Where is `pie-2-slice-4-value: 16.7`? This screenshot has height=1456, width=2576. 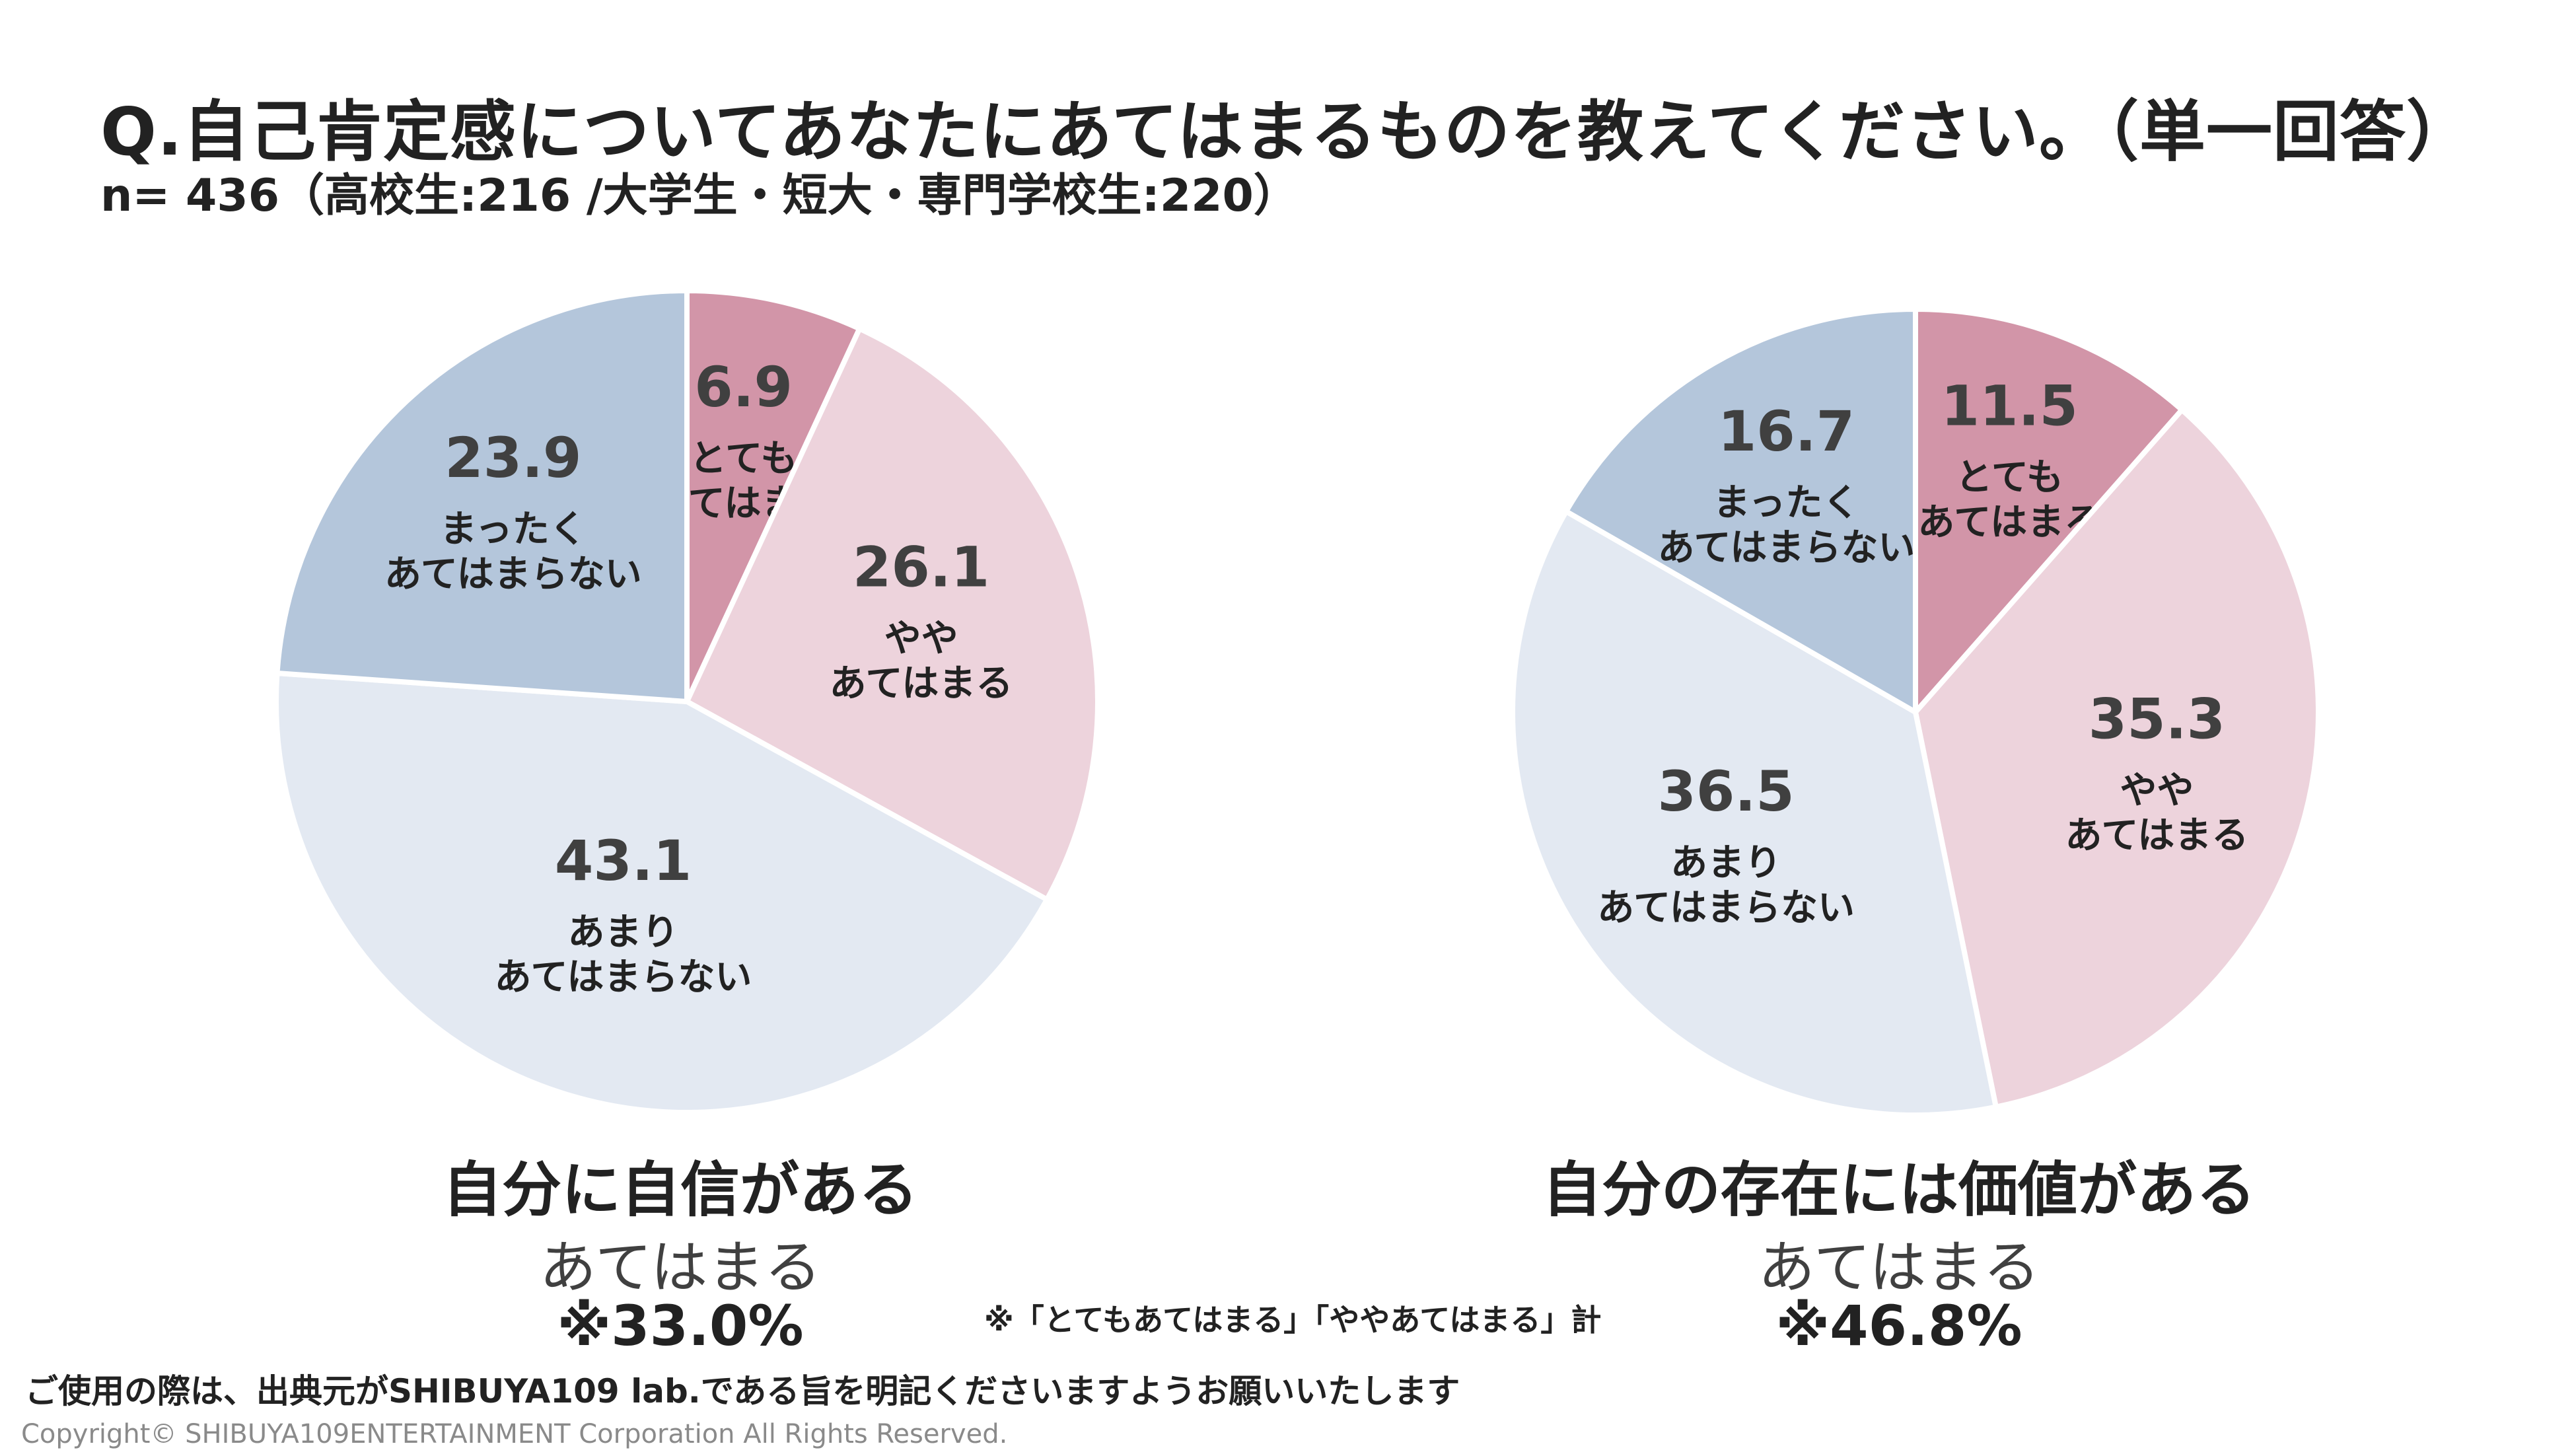 pie-2-slice-4-value: 16.7 is located at coordinates (1786, 431).